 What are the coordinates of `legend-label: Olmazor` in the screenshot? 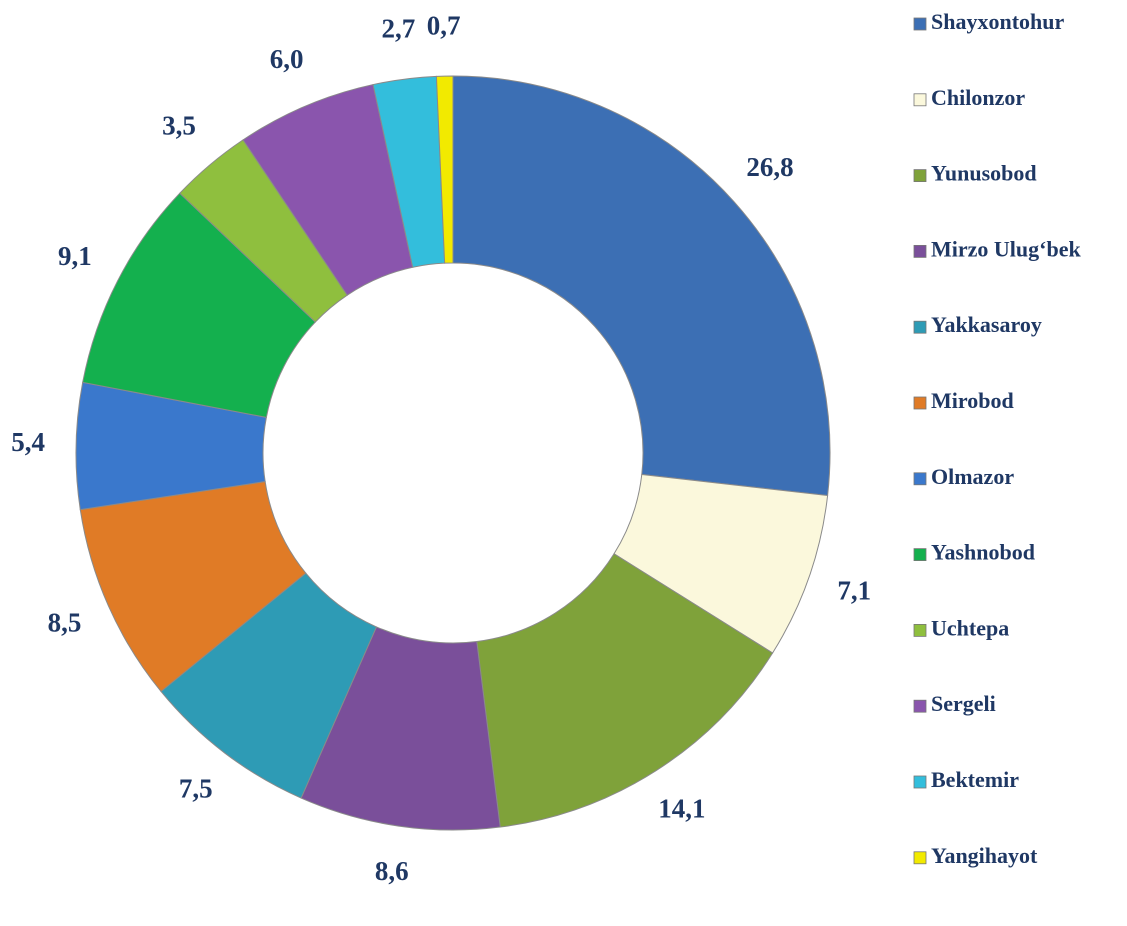 It's located at (972, 476).